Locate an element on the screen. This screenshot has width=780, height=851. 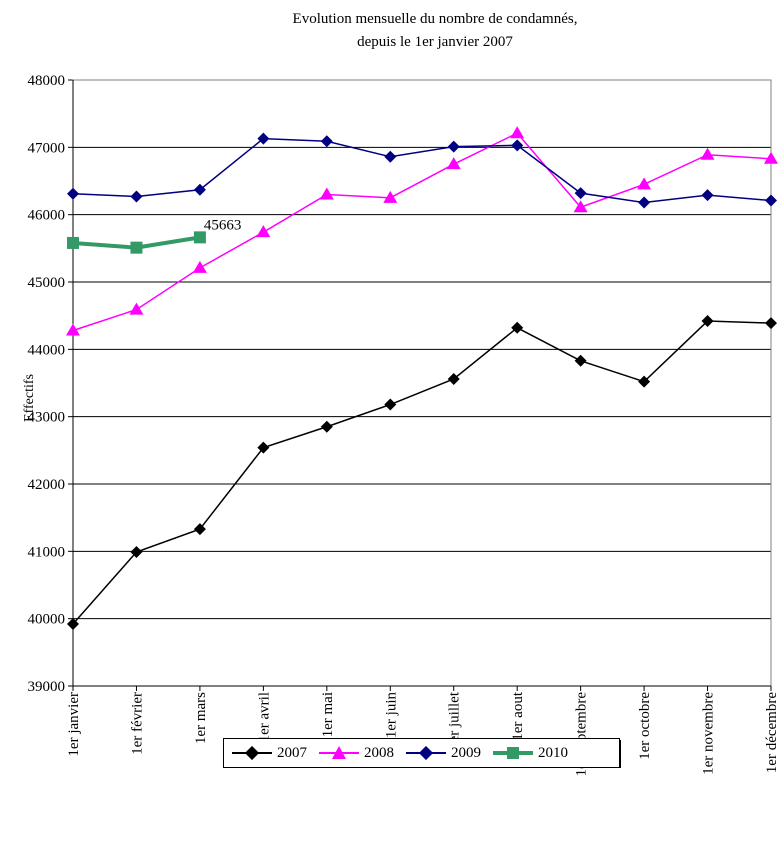
y-tick-label: 46000 is located at coordinates (47, 216).